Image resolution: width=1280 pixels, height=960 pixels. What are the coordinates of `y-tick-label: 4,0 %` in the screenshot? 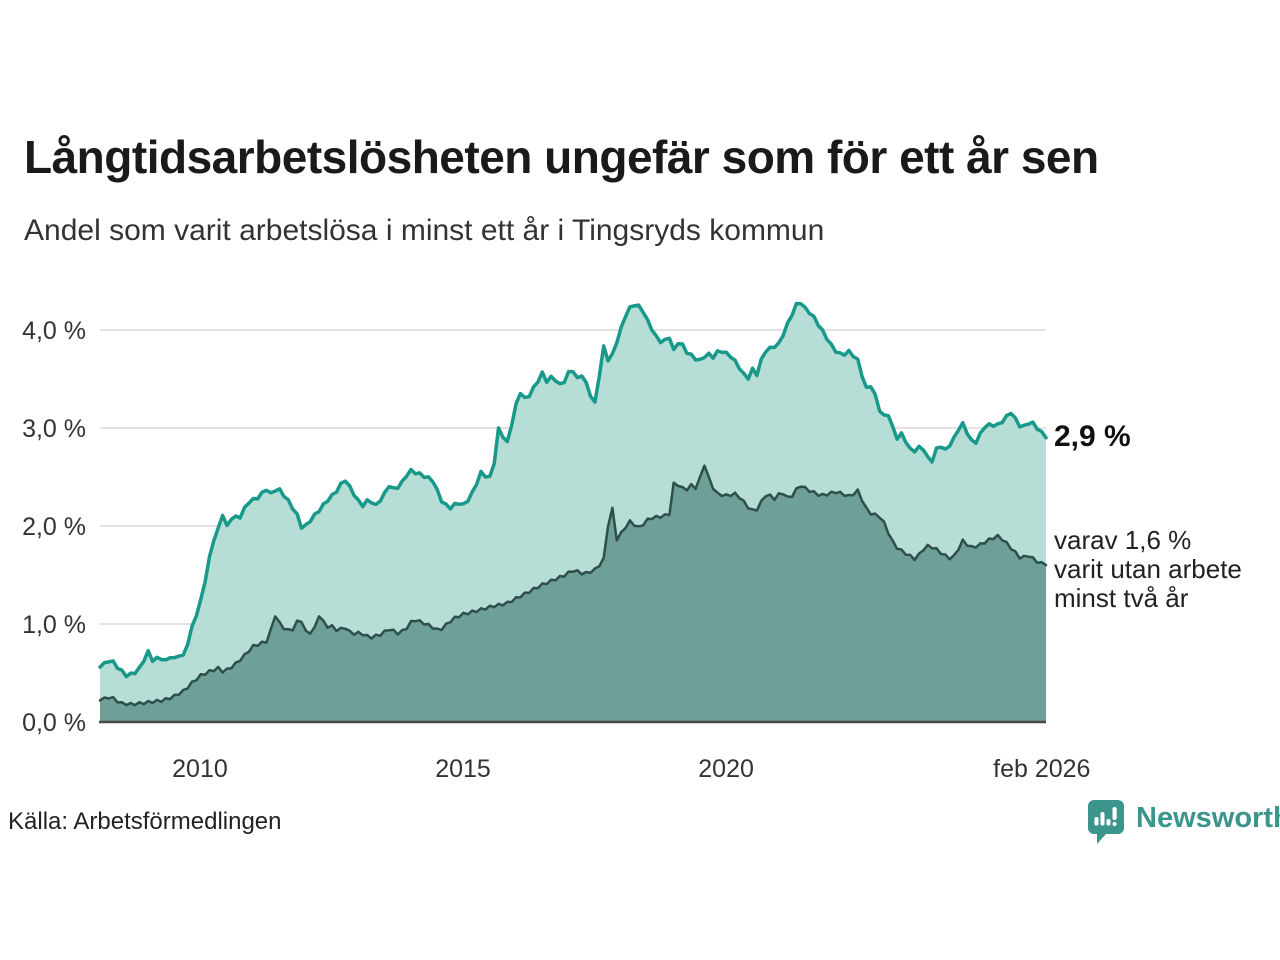 It's located at (54, 331).